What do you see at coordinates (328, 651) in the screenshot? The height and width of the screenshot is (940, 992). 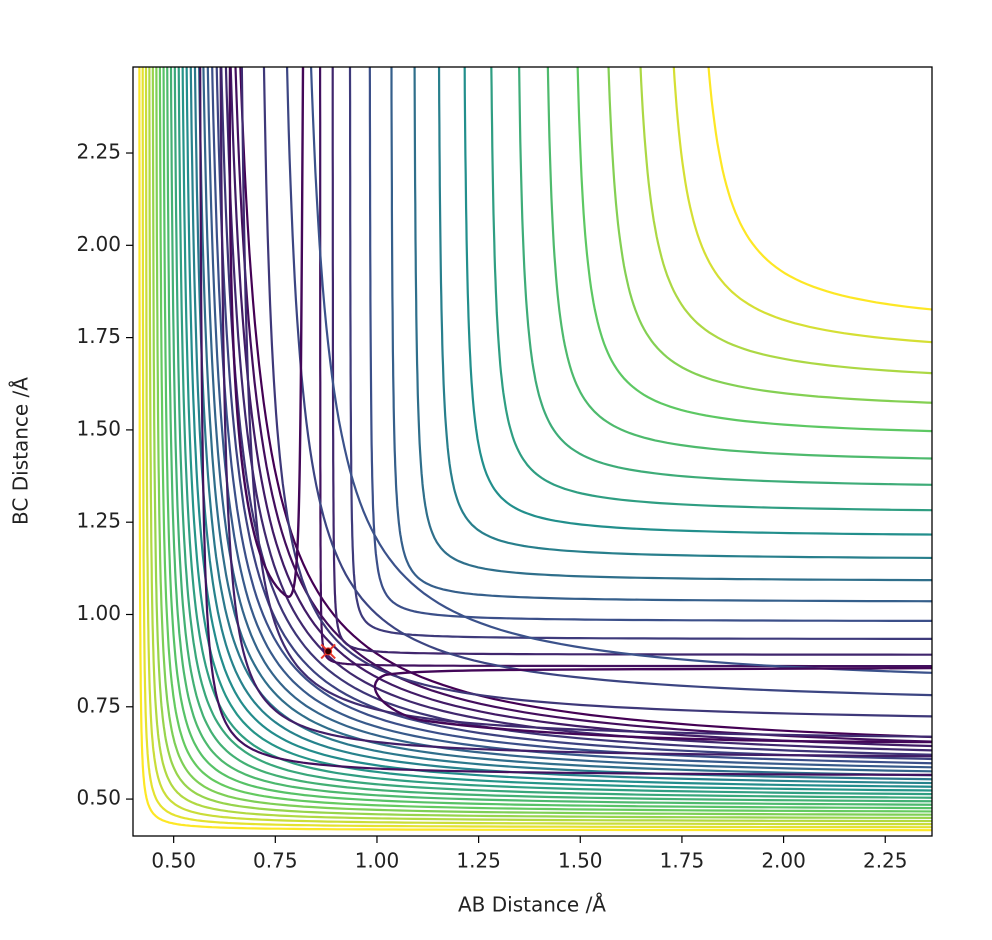 I see `minimum-marker` at bounding box center [328, 651].